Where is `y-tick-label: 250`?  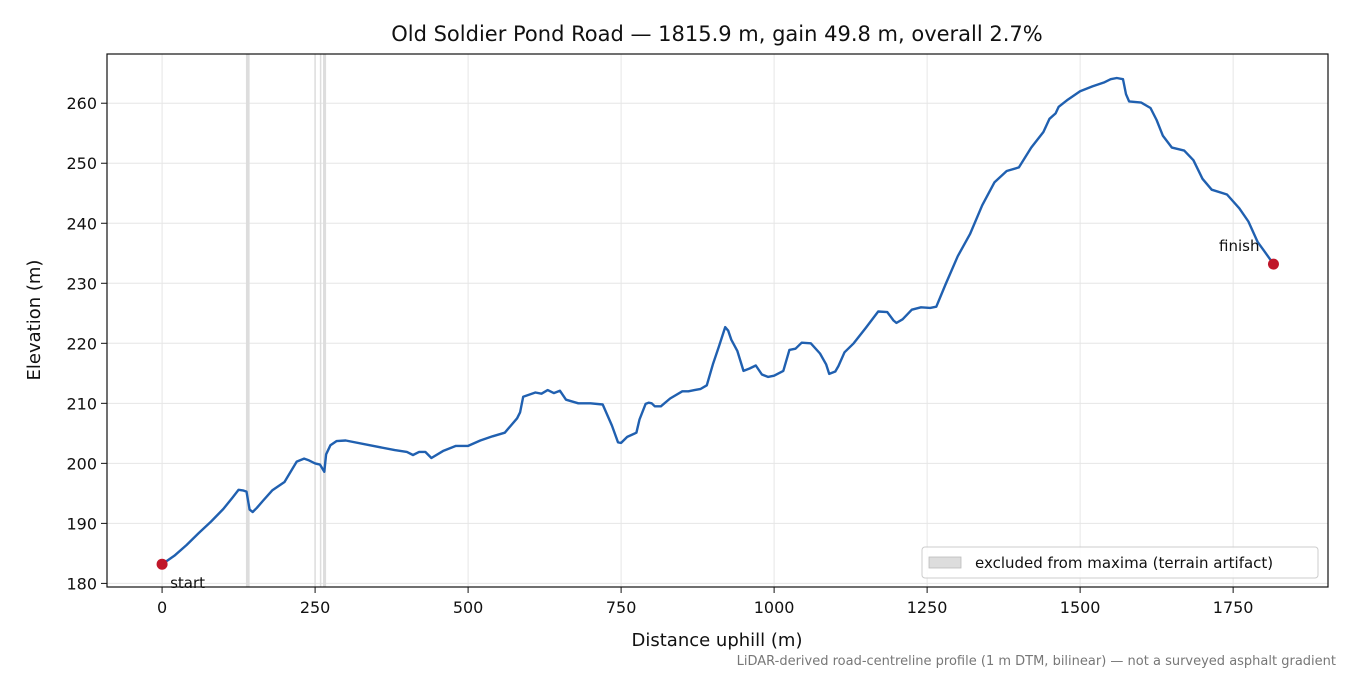
y-tick-label: 250 is located at coordinates (81, 163).